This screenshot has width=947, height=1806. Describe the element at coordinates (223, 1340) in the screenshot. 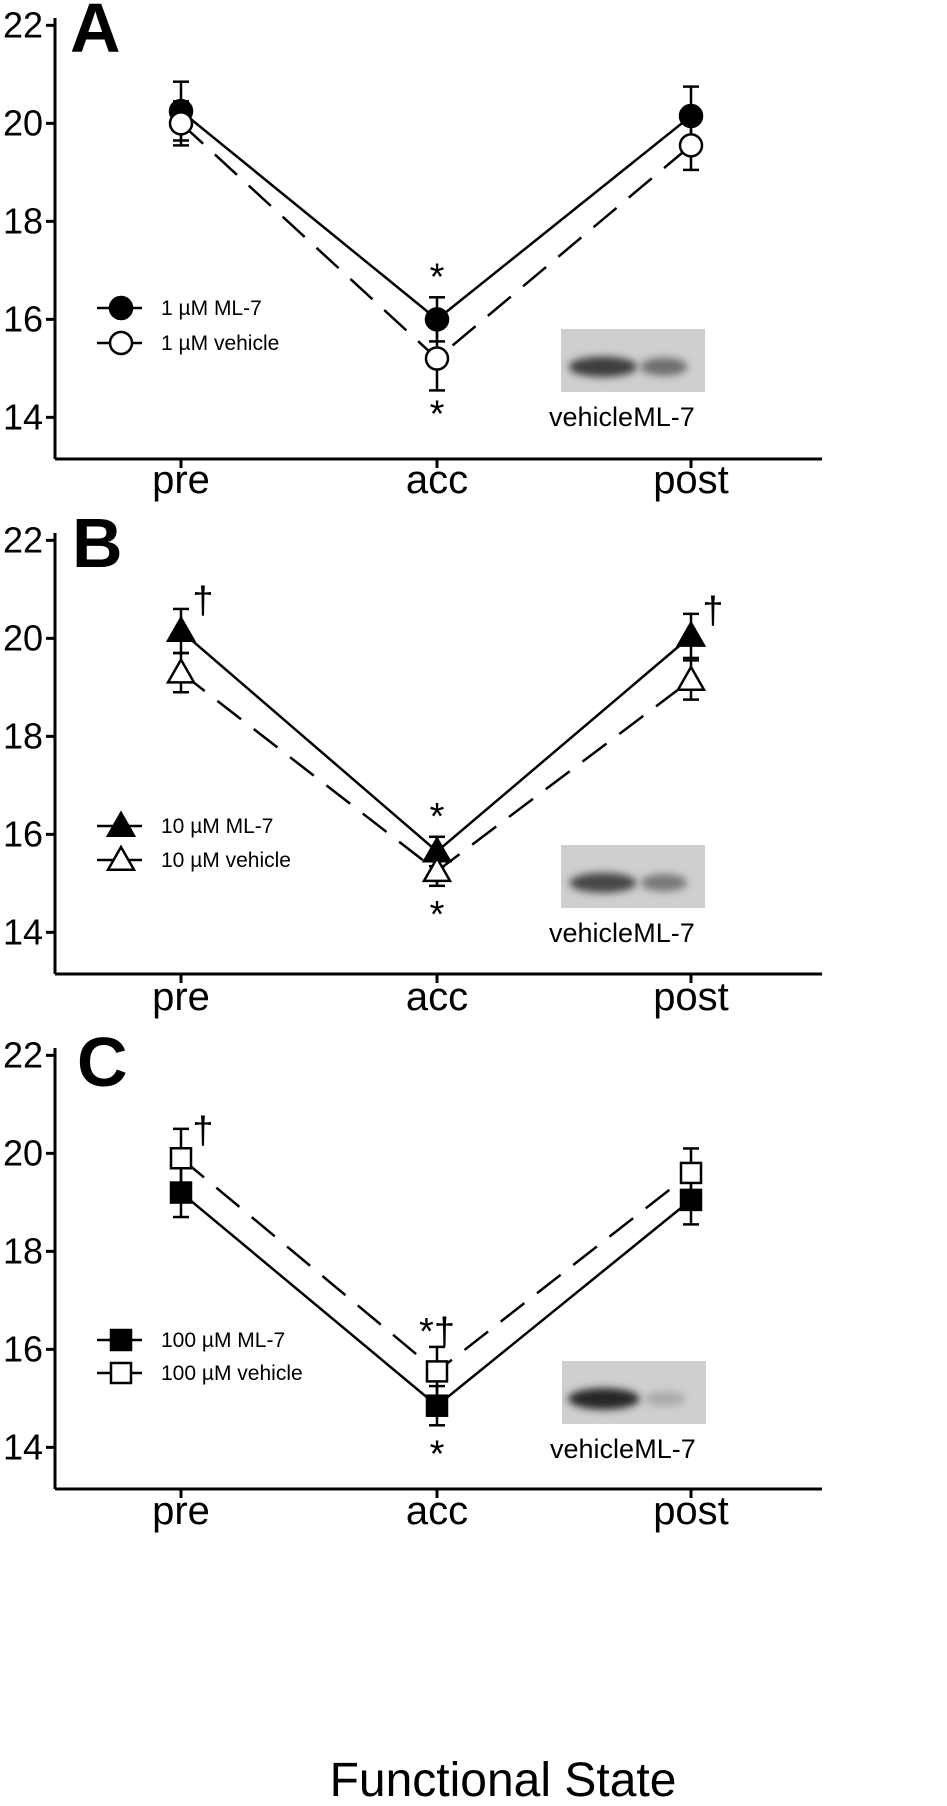

I see `legend-label: 100 µM ML-7` at that location.